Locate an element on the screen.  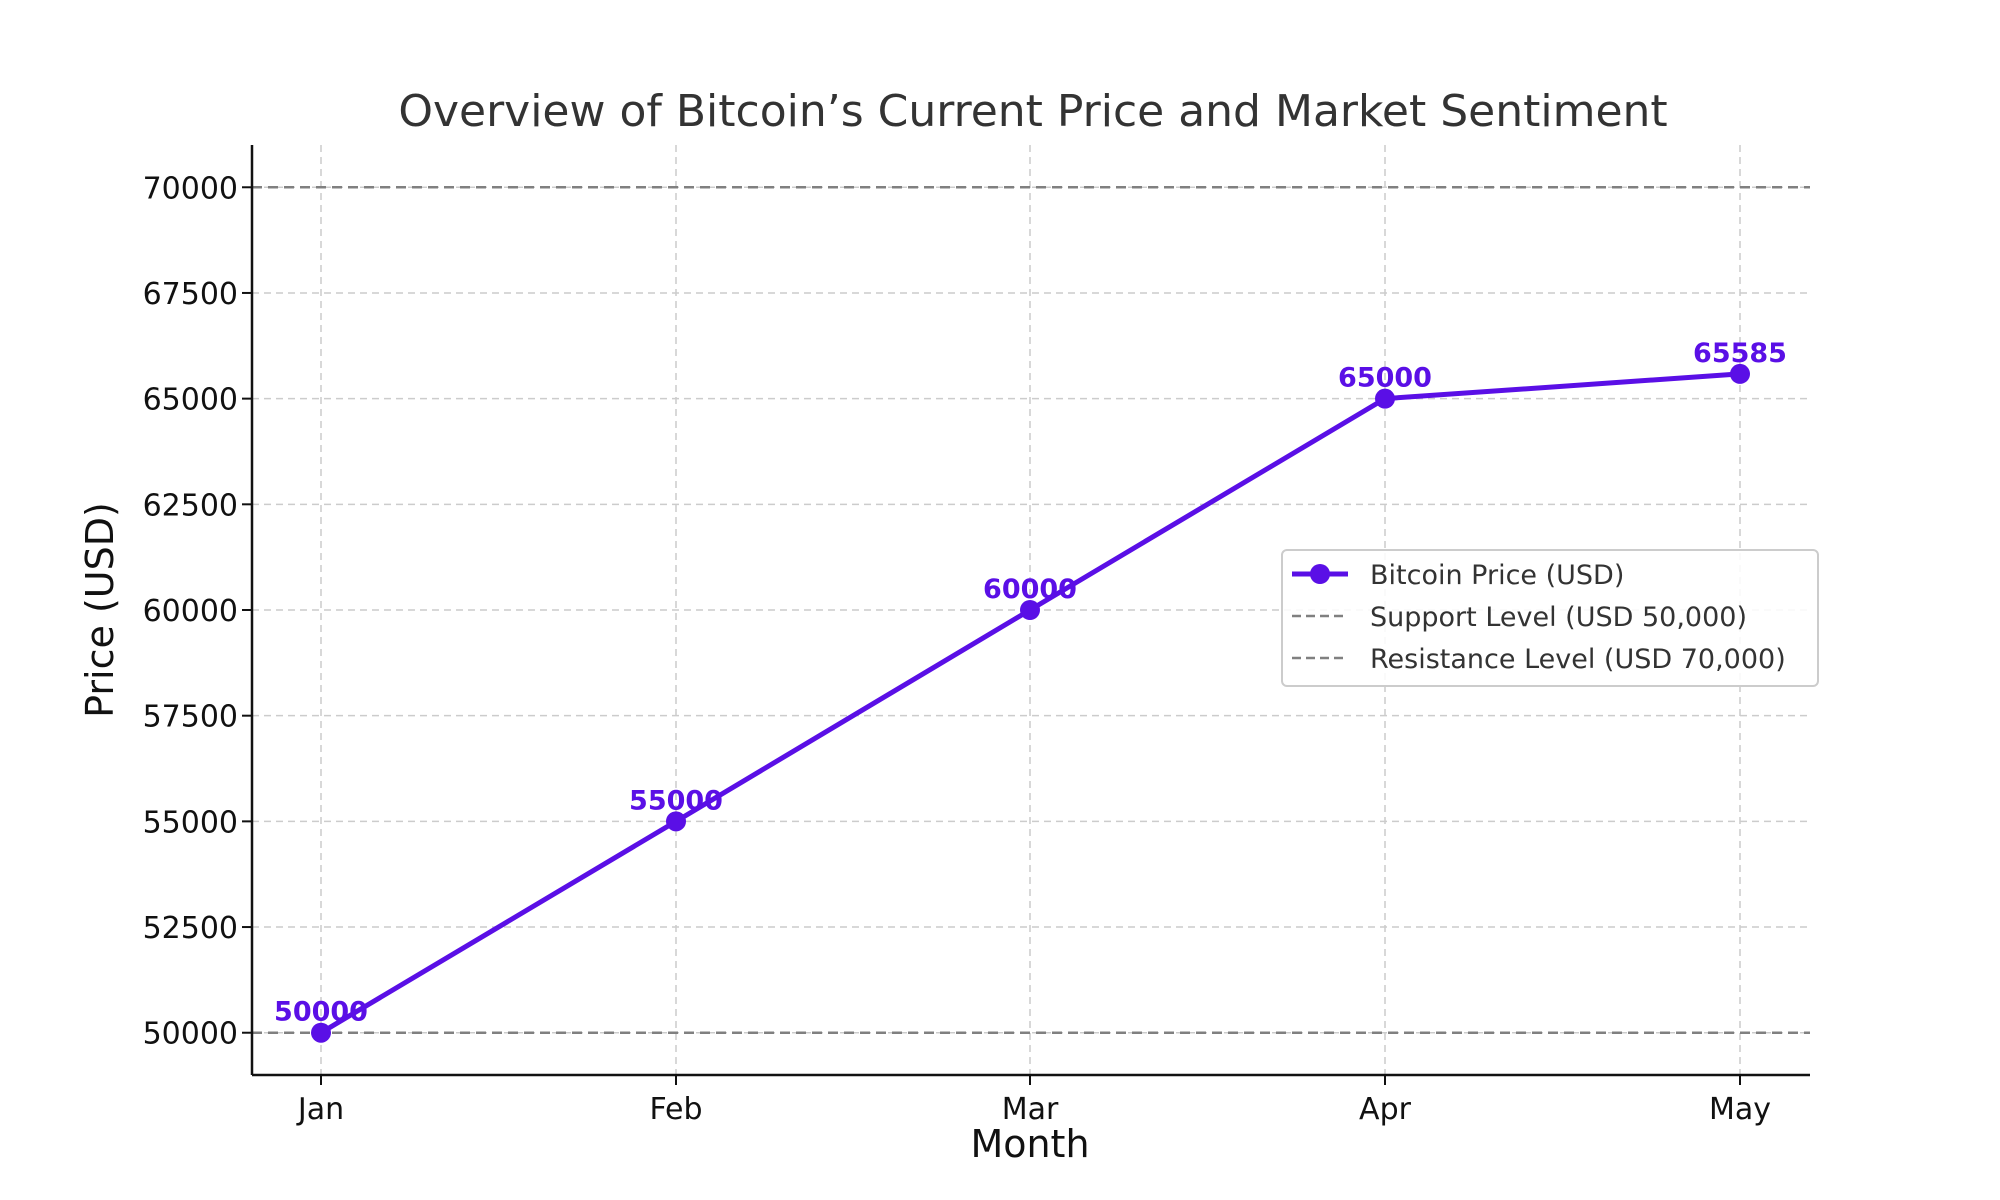
legend-label: Bitcoin Price (USD) is located at coordinates (1497, 575).